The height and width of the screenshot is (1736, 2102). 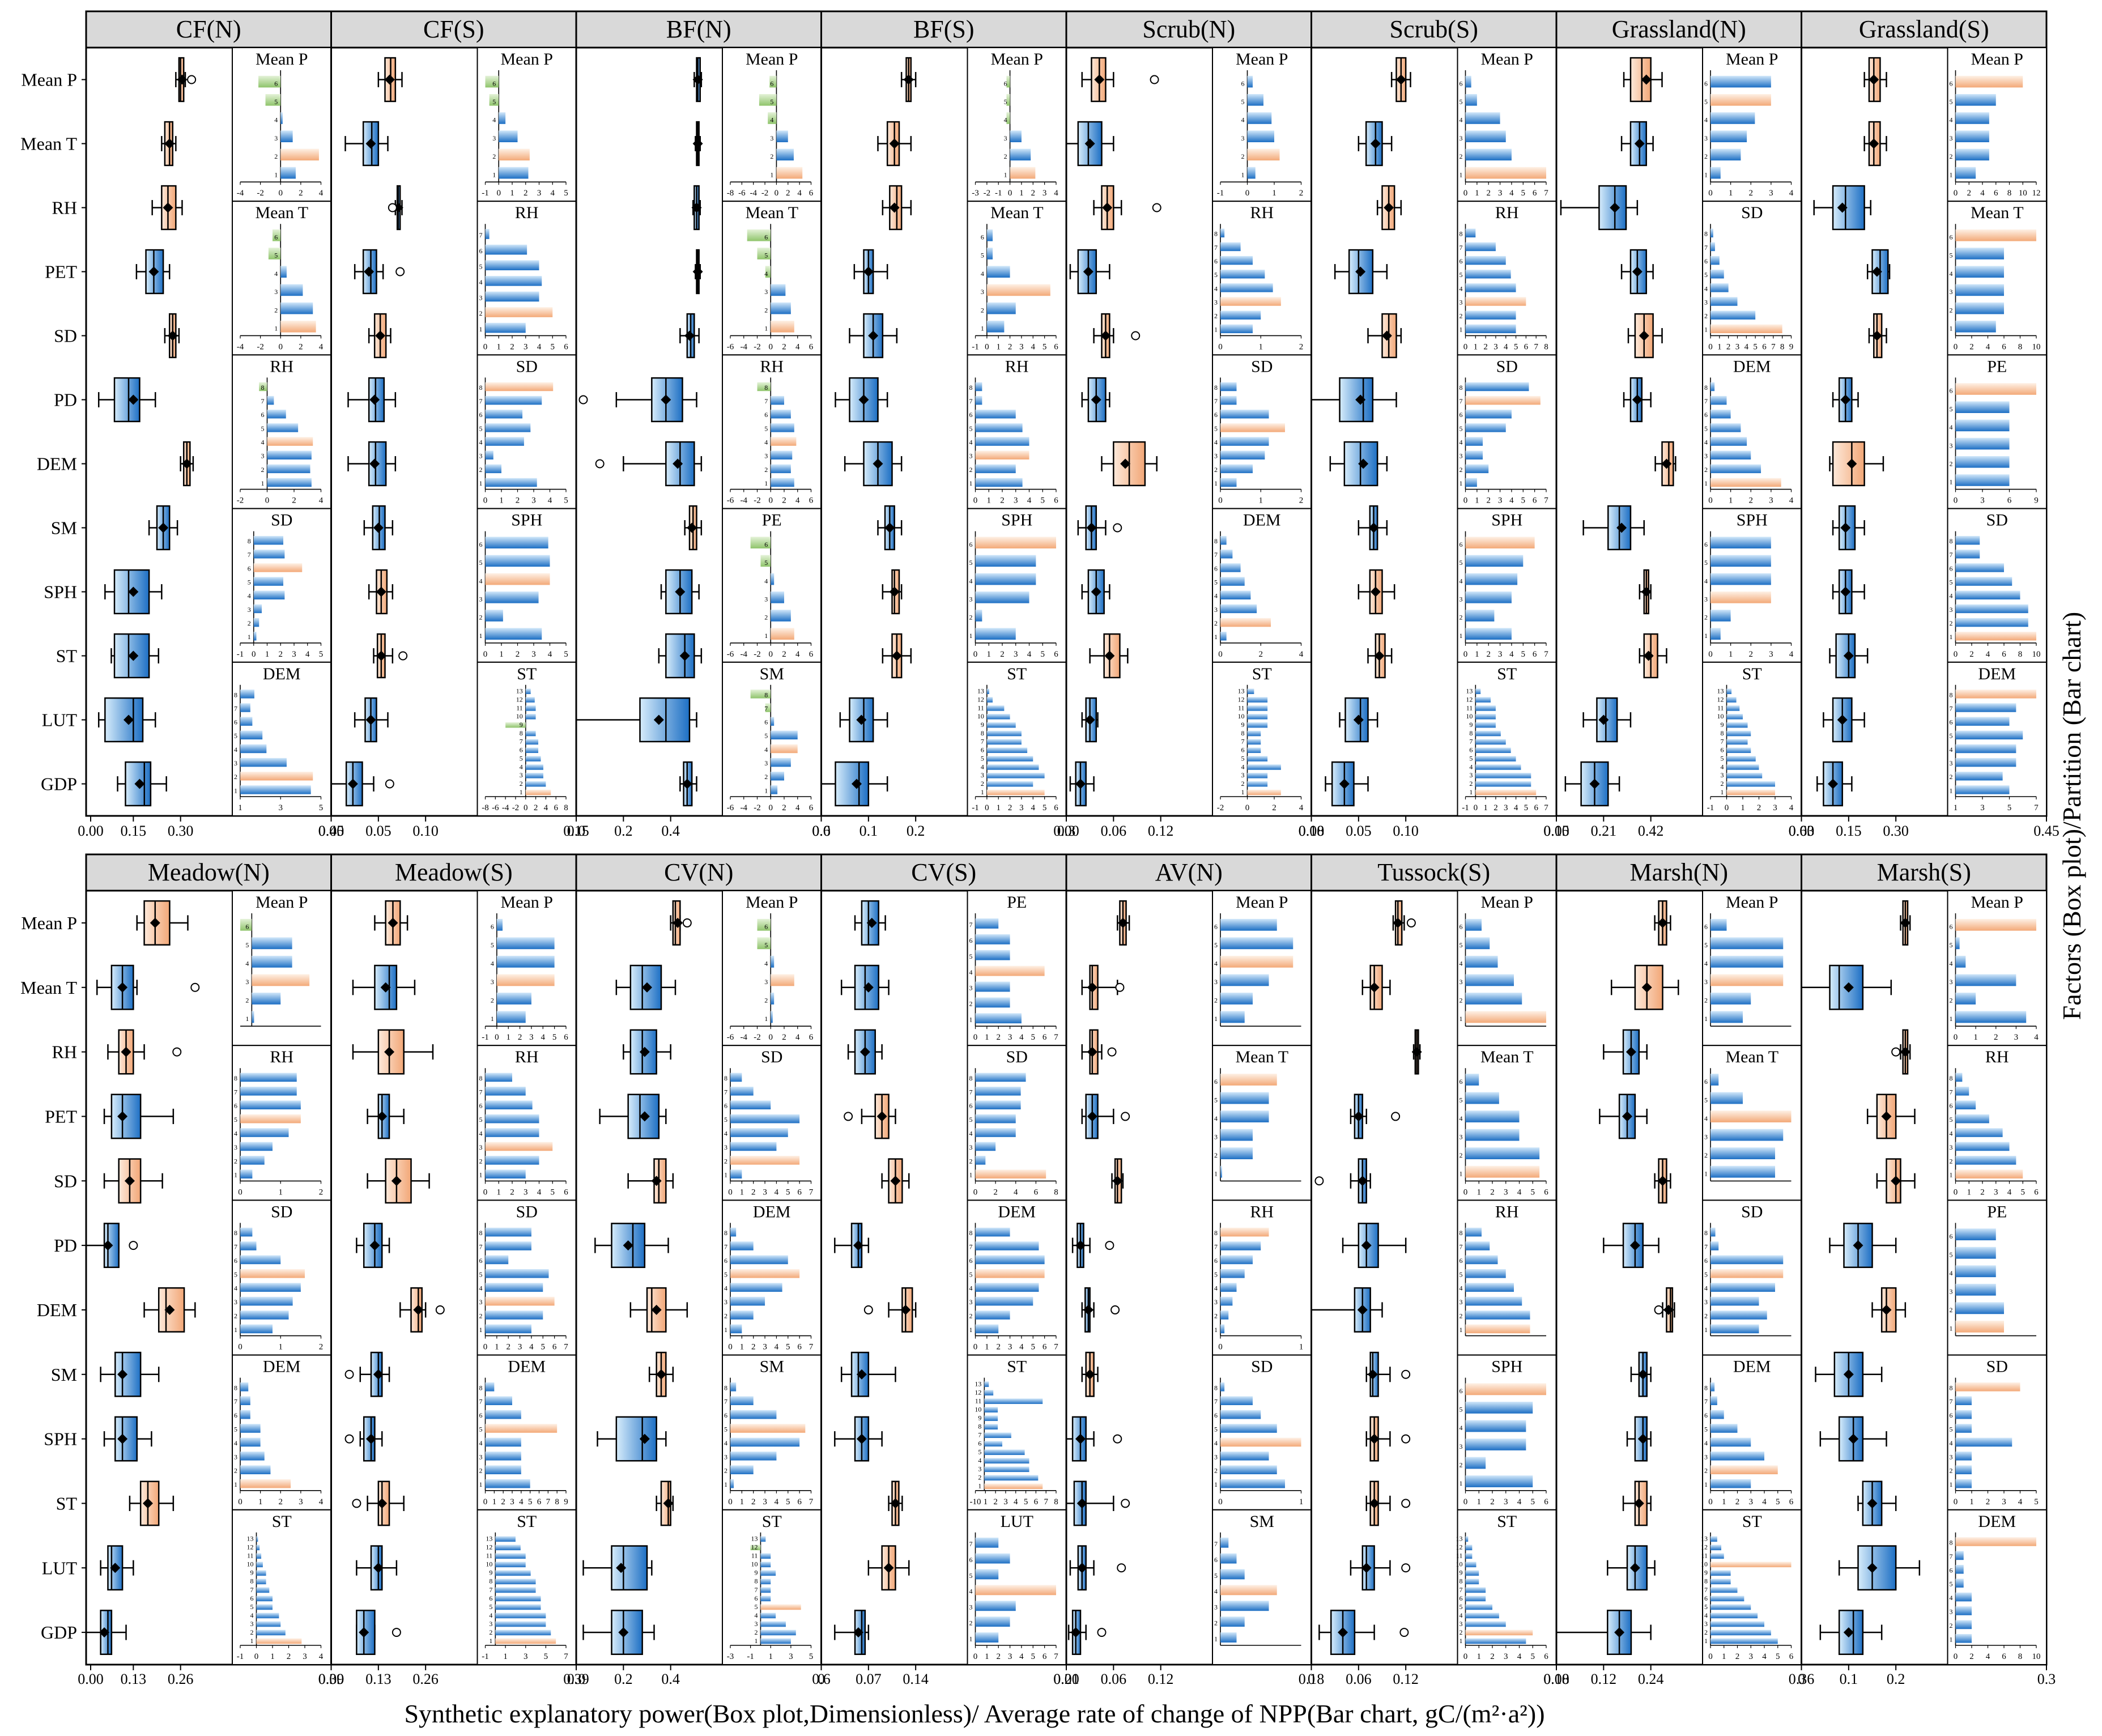 What do you see at coordinates (1778, 1657) in the screenshot?
I see `bar-x-tick-label: 5` at bounding box center [1778, 1657].